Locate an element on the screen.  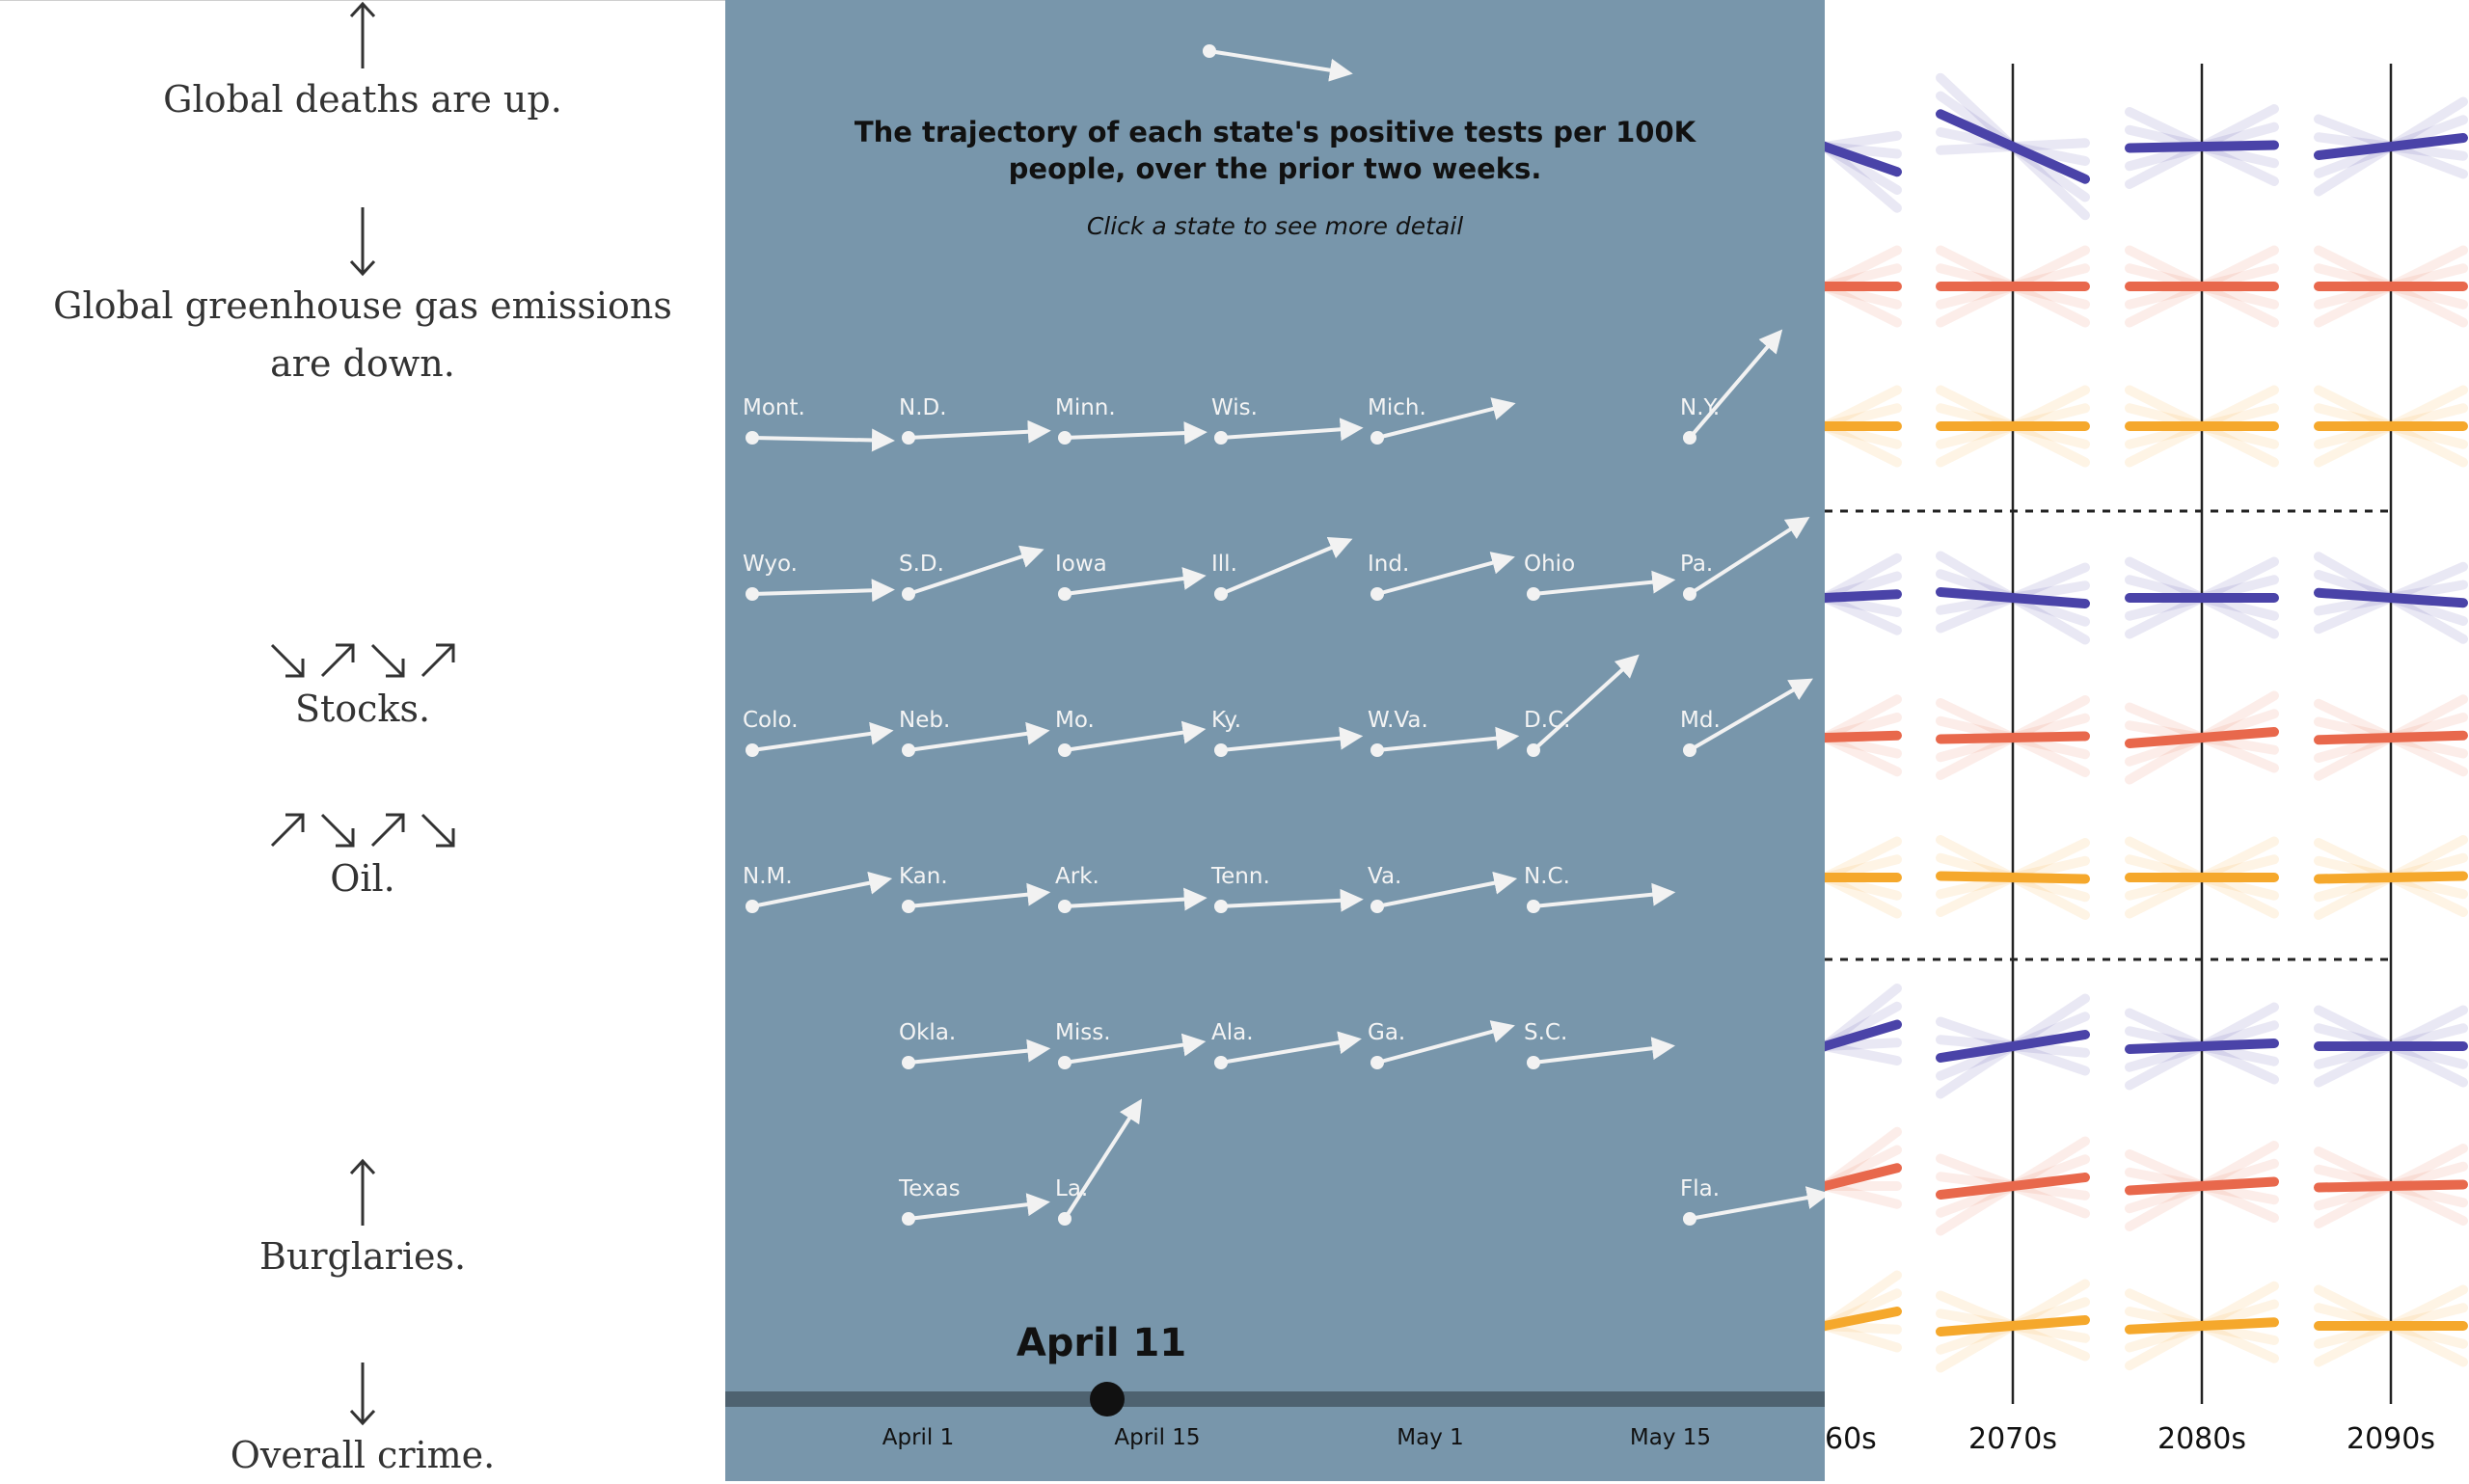
state-arrow: Ga. is located at coordinates (1442, 1044).